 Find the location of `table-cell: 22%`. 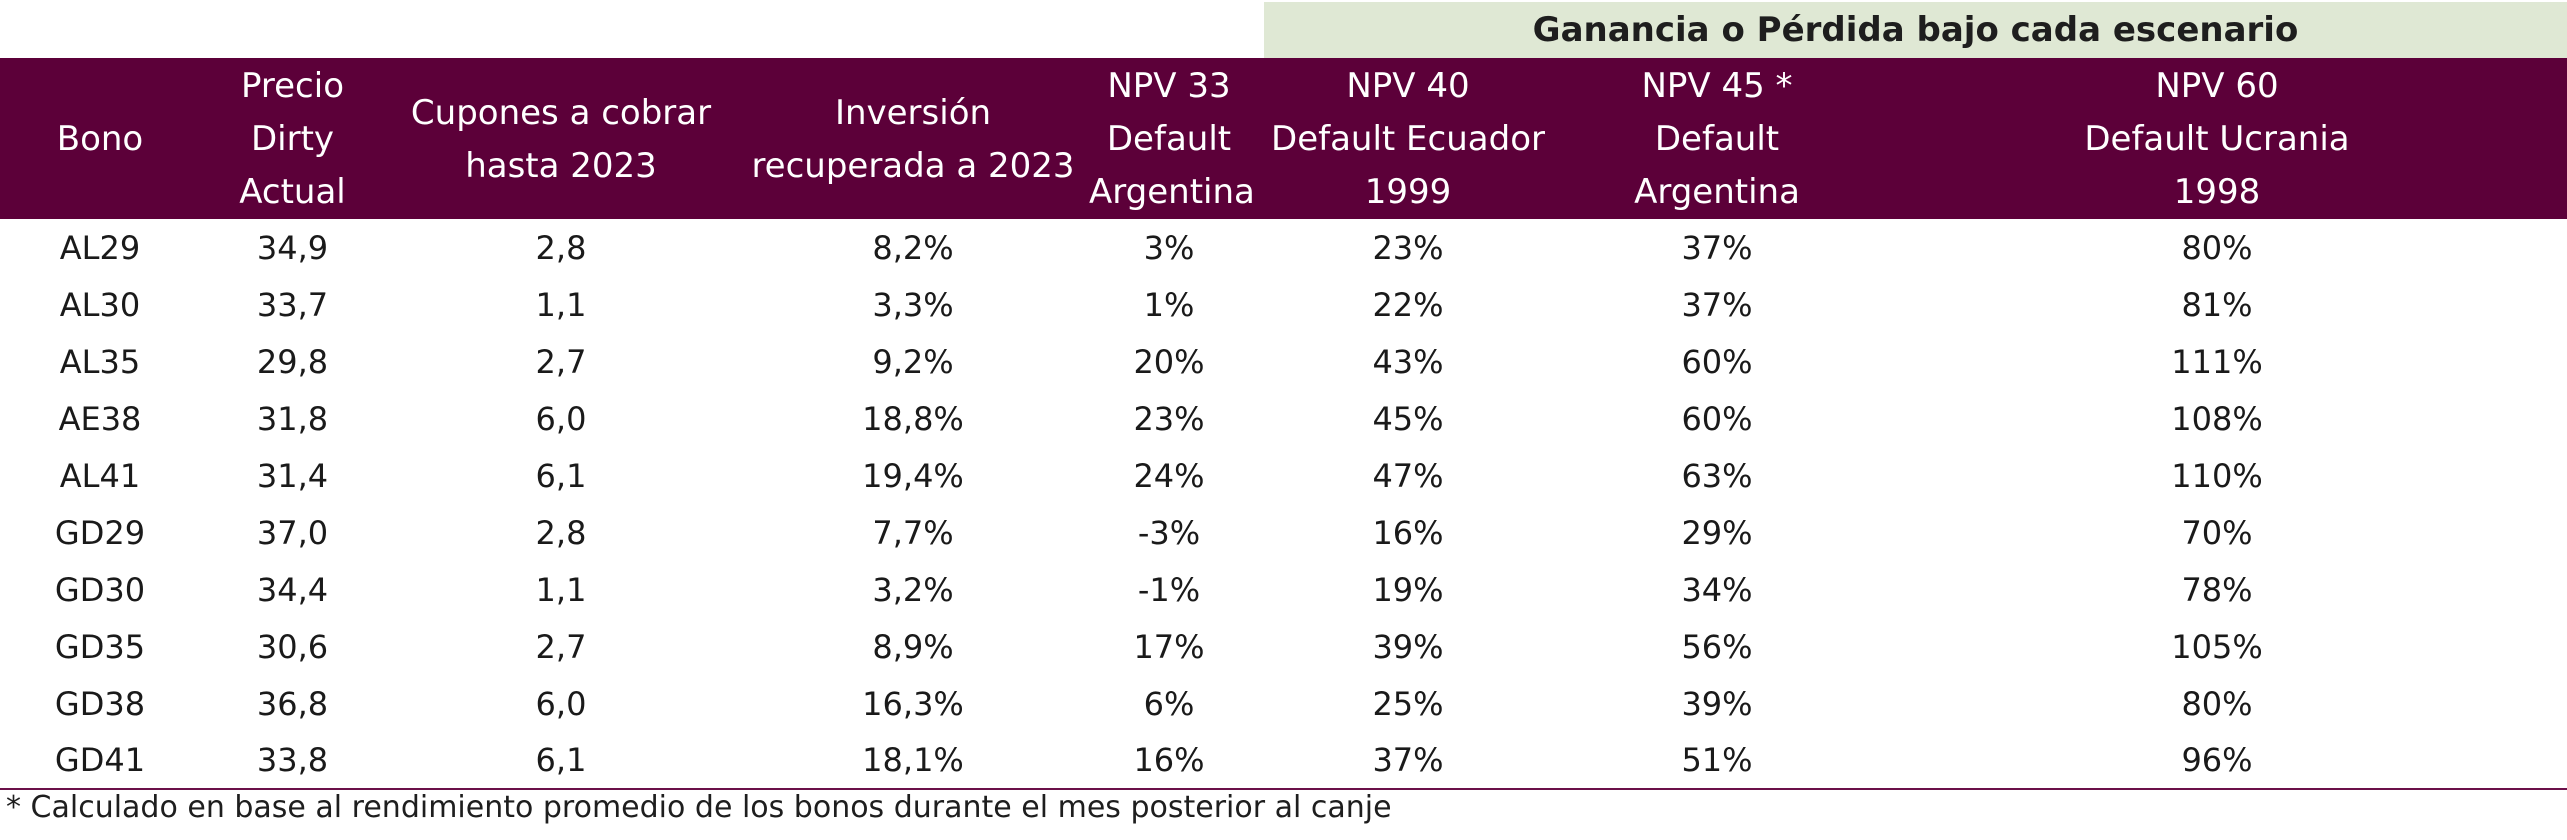

table-cell: 22% is located at coordinates (1408, 304).